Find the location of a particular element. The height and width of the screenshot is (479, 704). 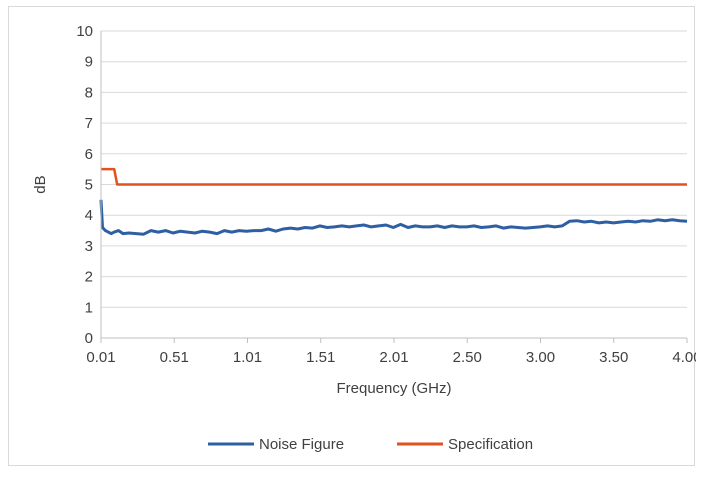

legend-label: Specification is located at coordinates (490, 444).